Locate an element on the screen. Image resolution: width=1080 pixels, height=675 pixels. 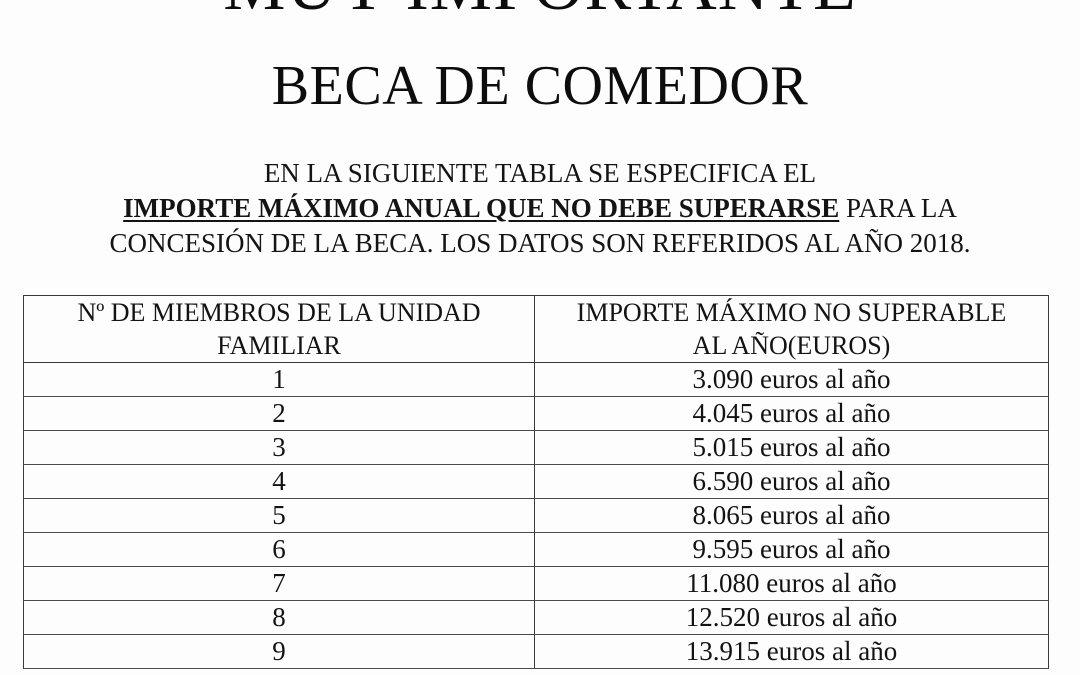
table-row: 4 6.590 euros al año is located at coordinates (536, 481).